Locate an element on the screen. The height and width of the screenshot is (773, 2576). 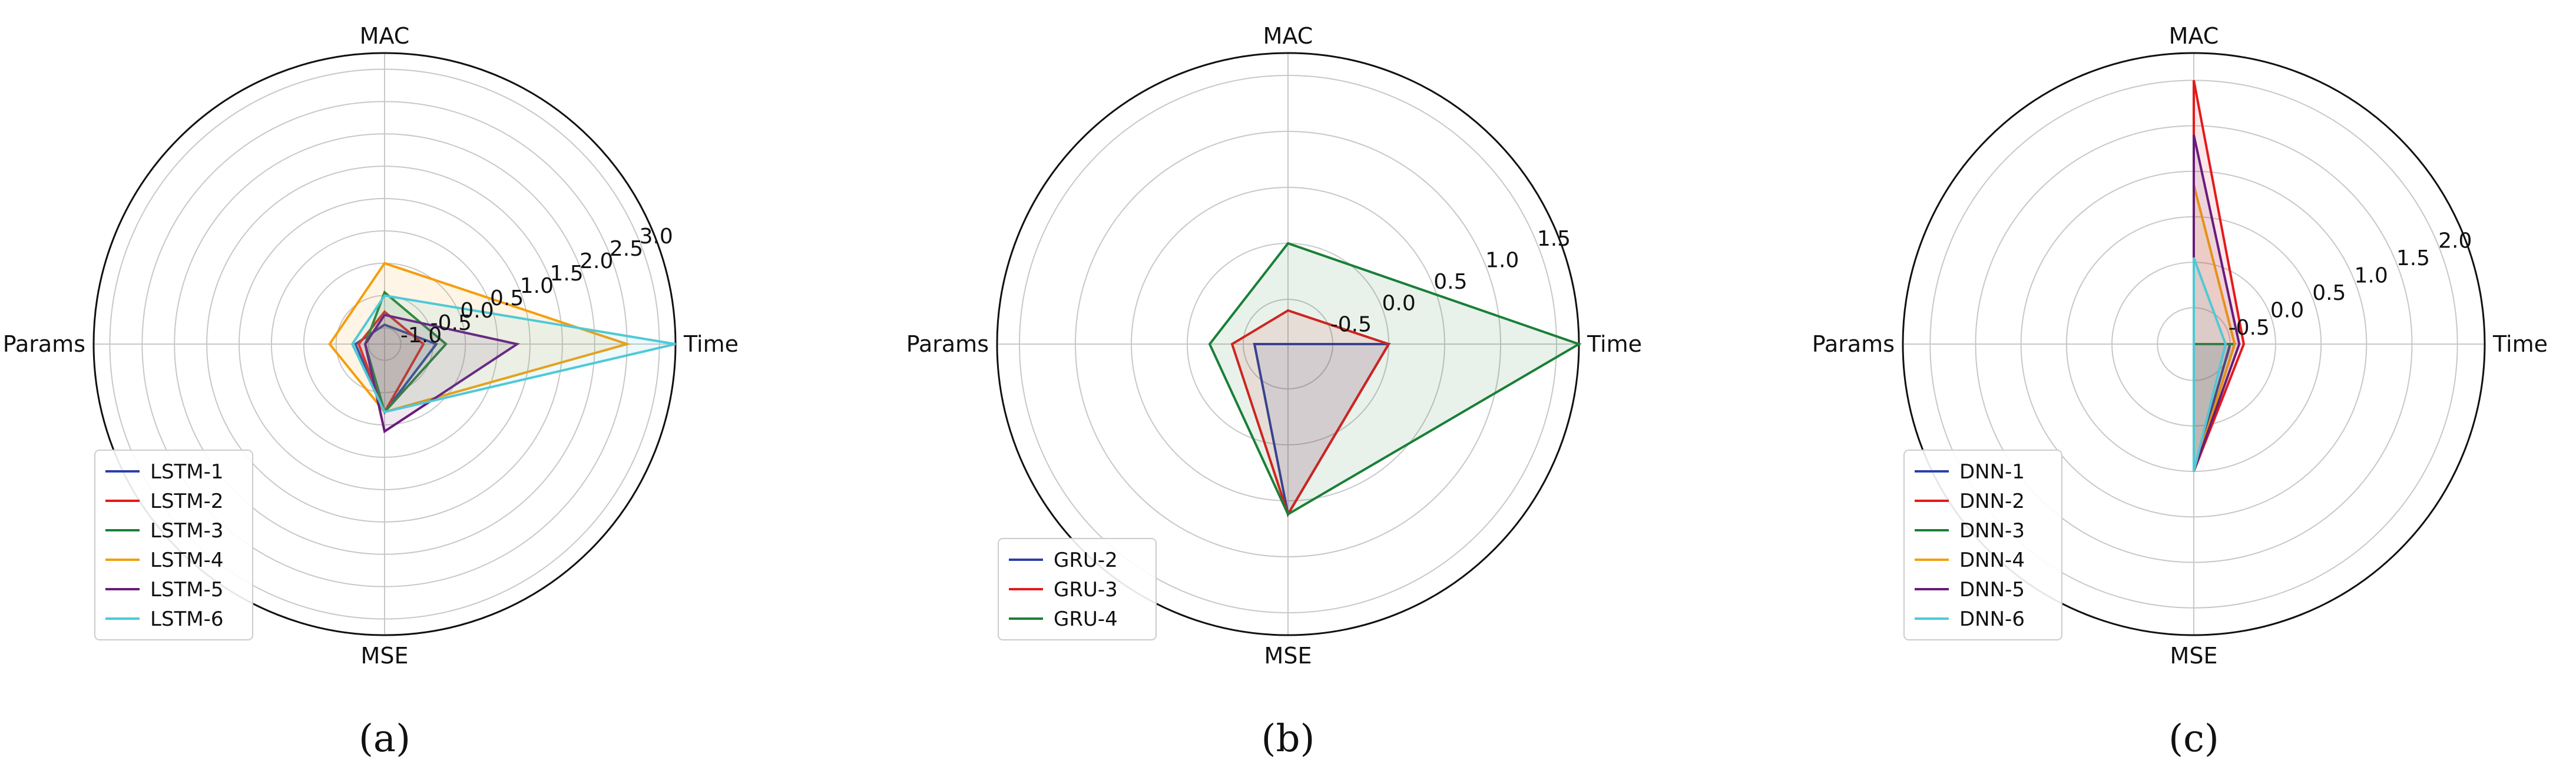
legend-entry-label: LSTM-5 is located at coordinates (187, 590).